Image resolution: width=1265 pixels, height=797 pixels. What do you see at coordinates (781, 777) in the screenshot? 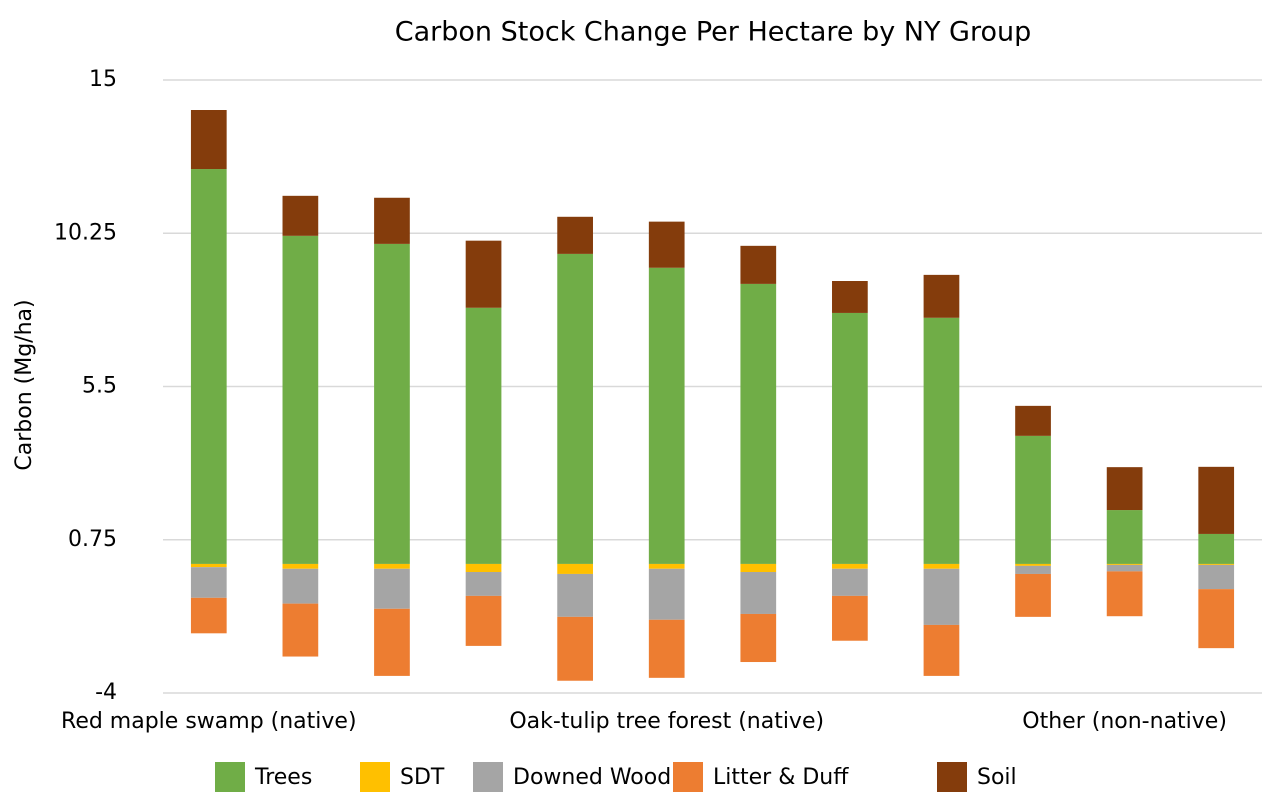
I see `legend-label: Litter & Duff` at bounding box center [781, 777].